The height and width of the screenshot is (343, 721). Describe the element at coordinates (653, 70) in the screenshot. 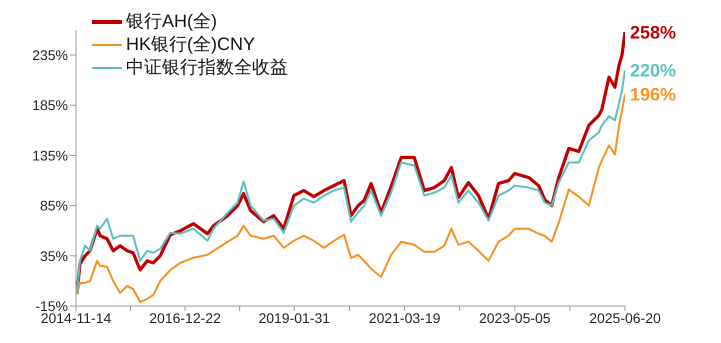

I see `annotation: 220%` at that location.